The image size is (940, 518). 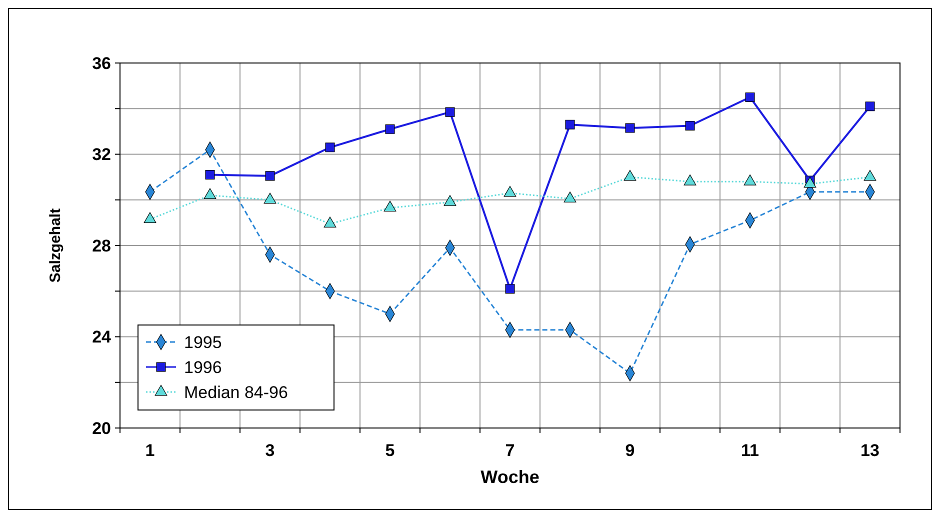 I want to click on x-tick-label: 7, so click(x=510, y=450).